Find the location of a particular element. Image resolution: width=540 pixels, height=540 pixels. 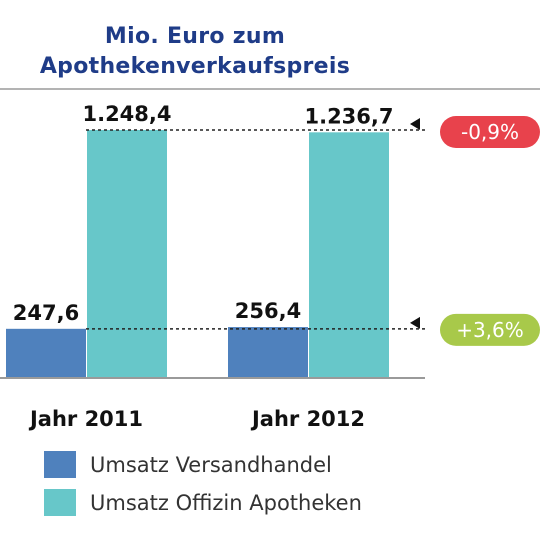

data-label-offizin-1: 1.248,4 is located at coordinates (126, 114).